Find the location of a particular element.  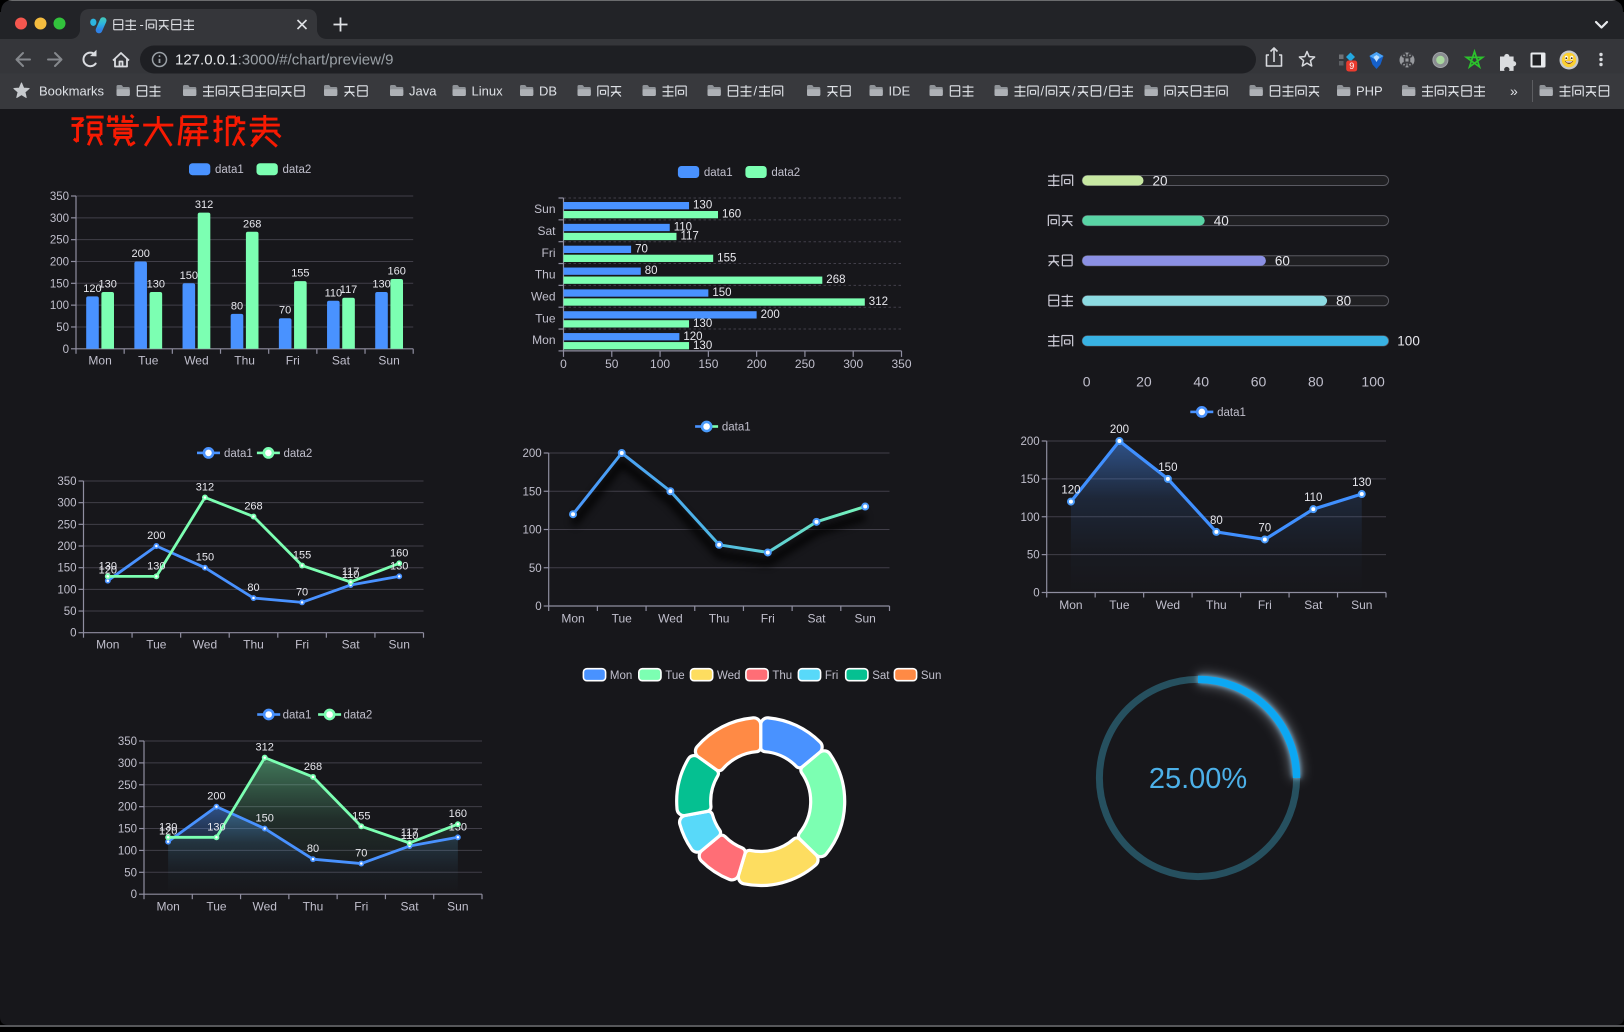

svg-text:127.0.0.1:3000/#/chart/preview: 127.0.0.1:3000/#/chart/preview/9 is located at coordinates (284, 60).